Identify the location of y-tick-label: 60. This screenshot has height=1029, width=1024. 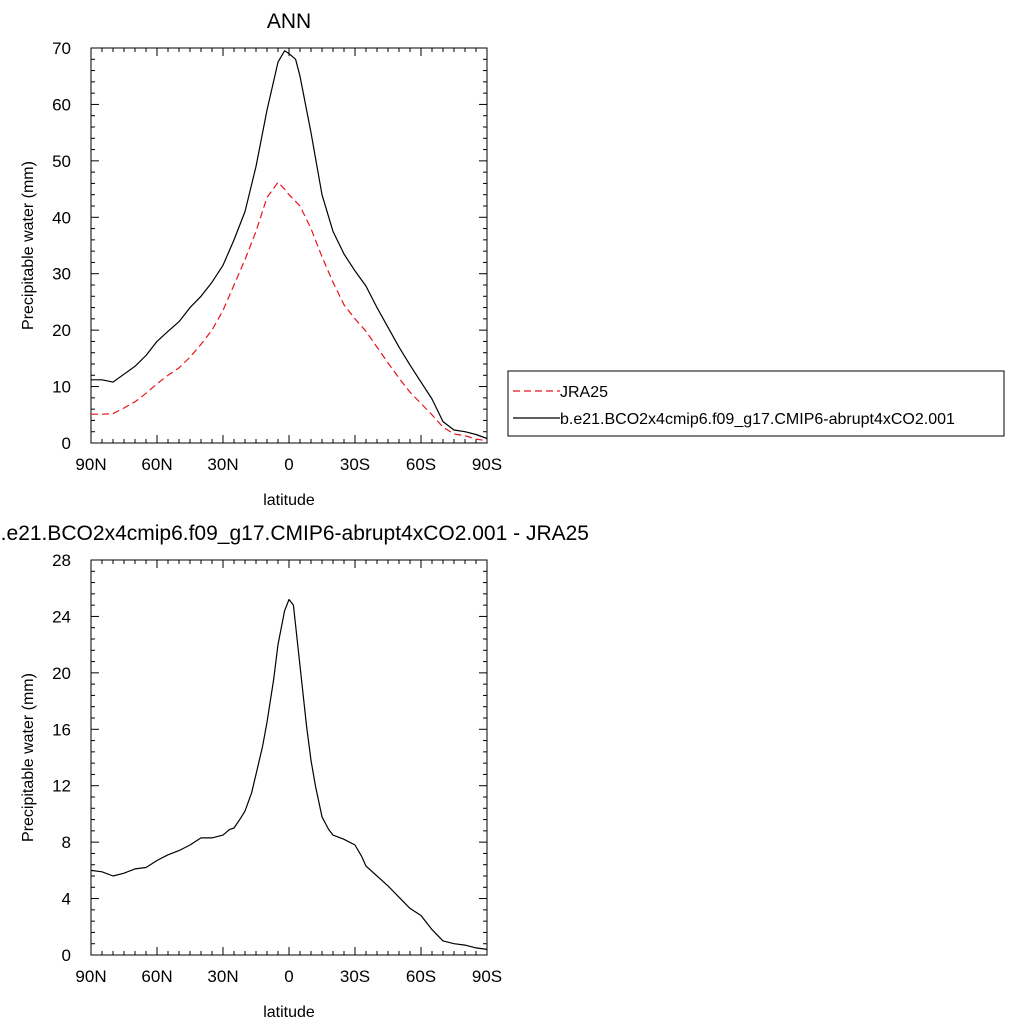
(61, 104).